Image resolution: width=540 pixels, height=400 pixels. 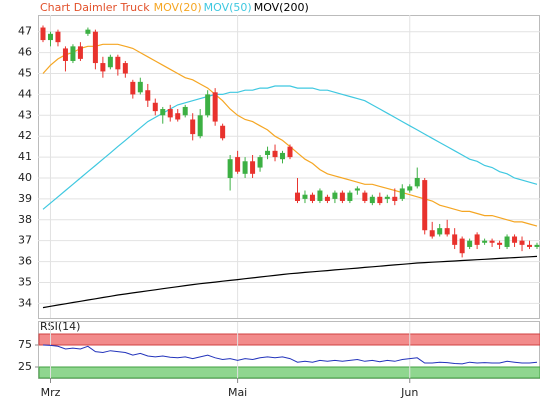 I want to click on y-tick-label: 38, so click(x=25, y=219).